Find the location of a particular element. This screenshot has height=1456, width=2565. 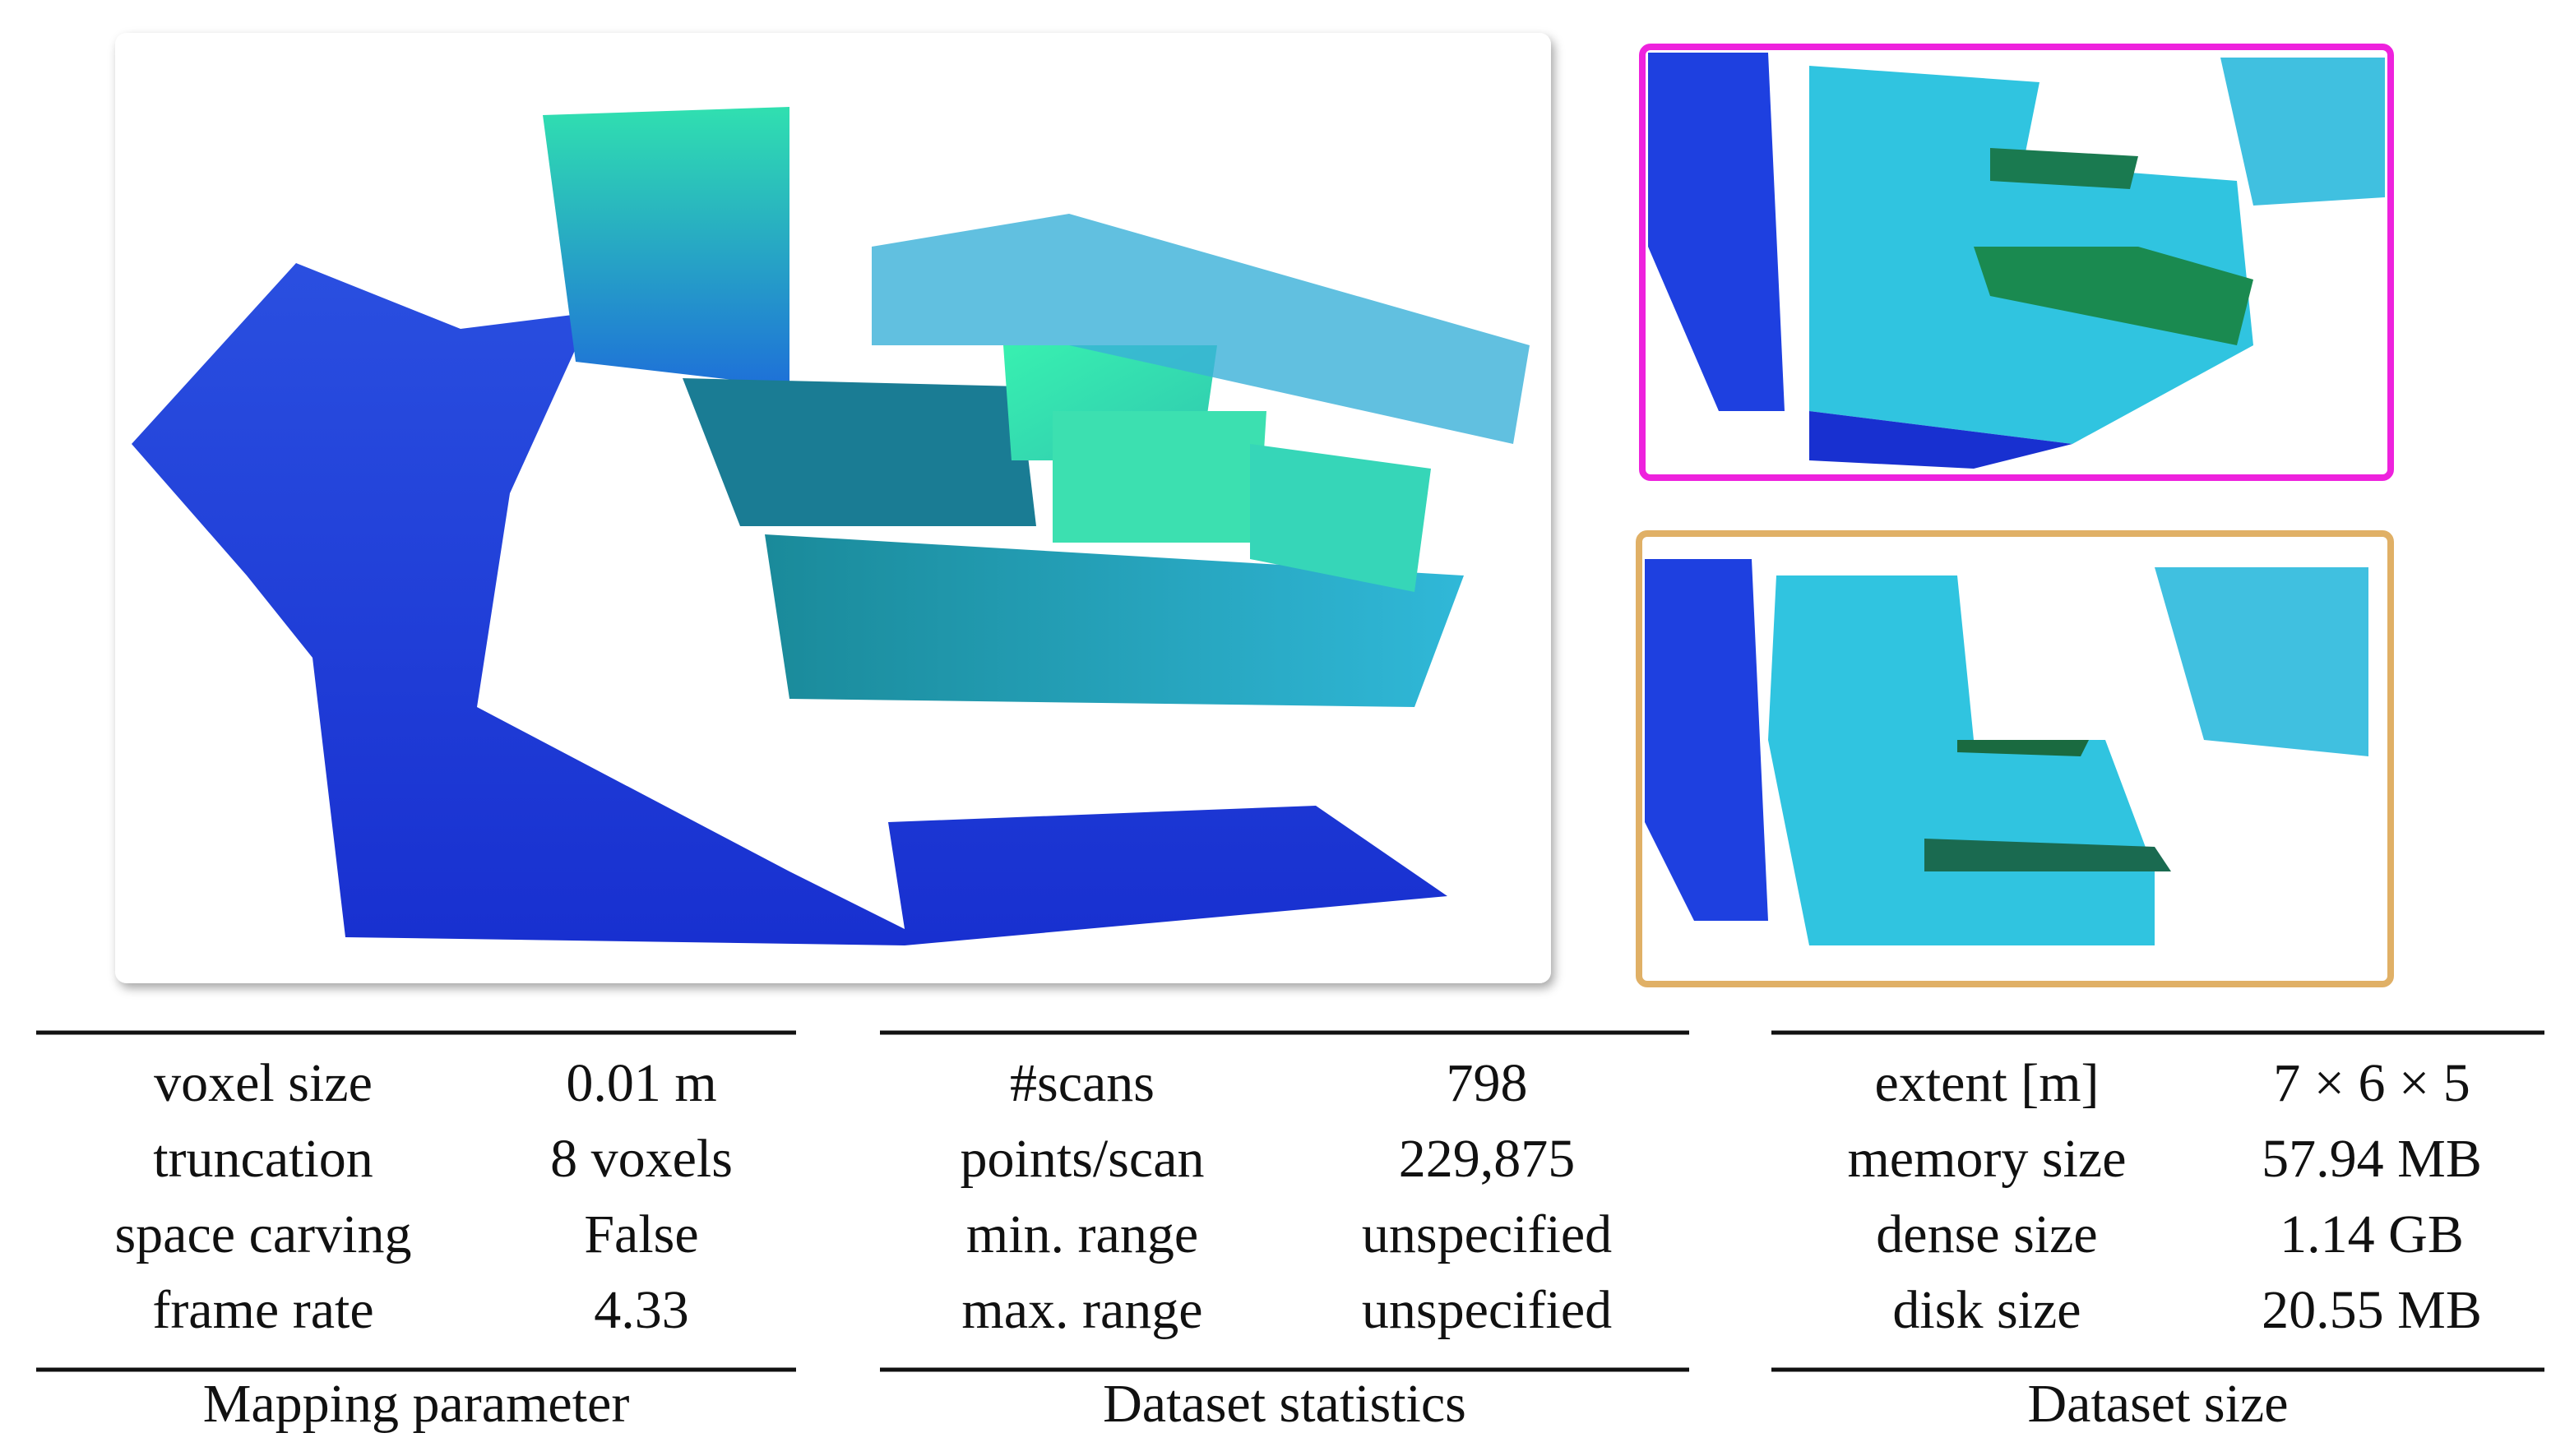

table-scan is located at coordinates (1114, 620).